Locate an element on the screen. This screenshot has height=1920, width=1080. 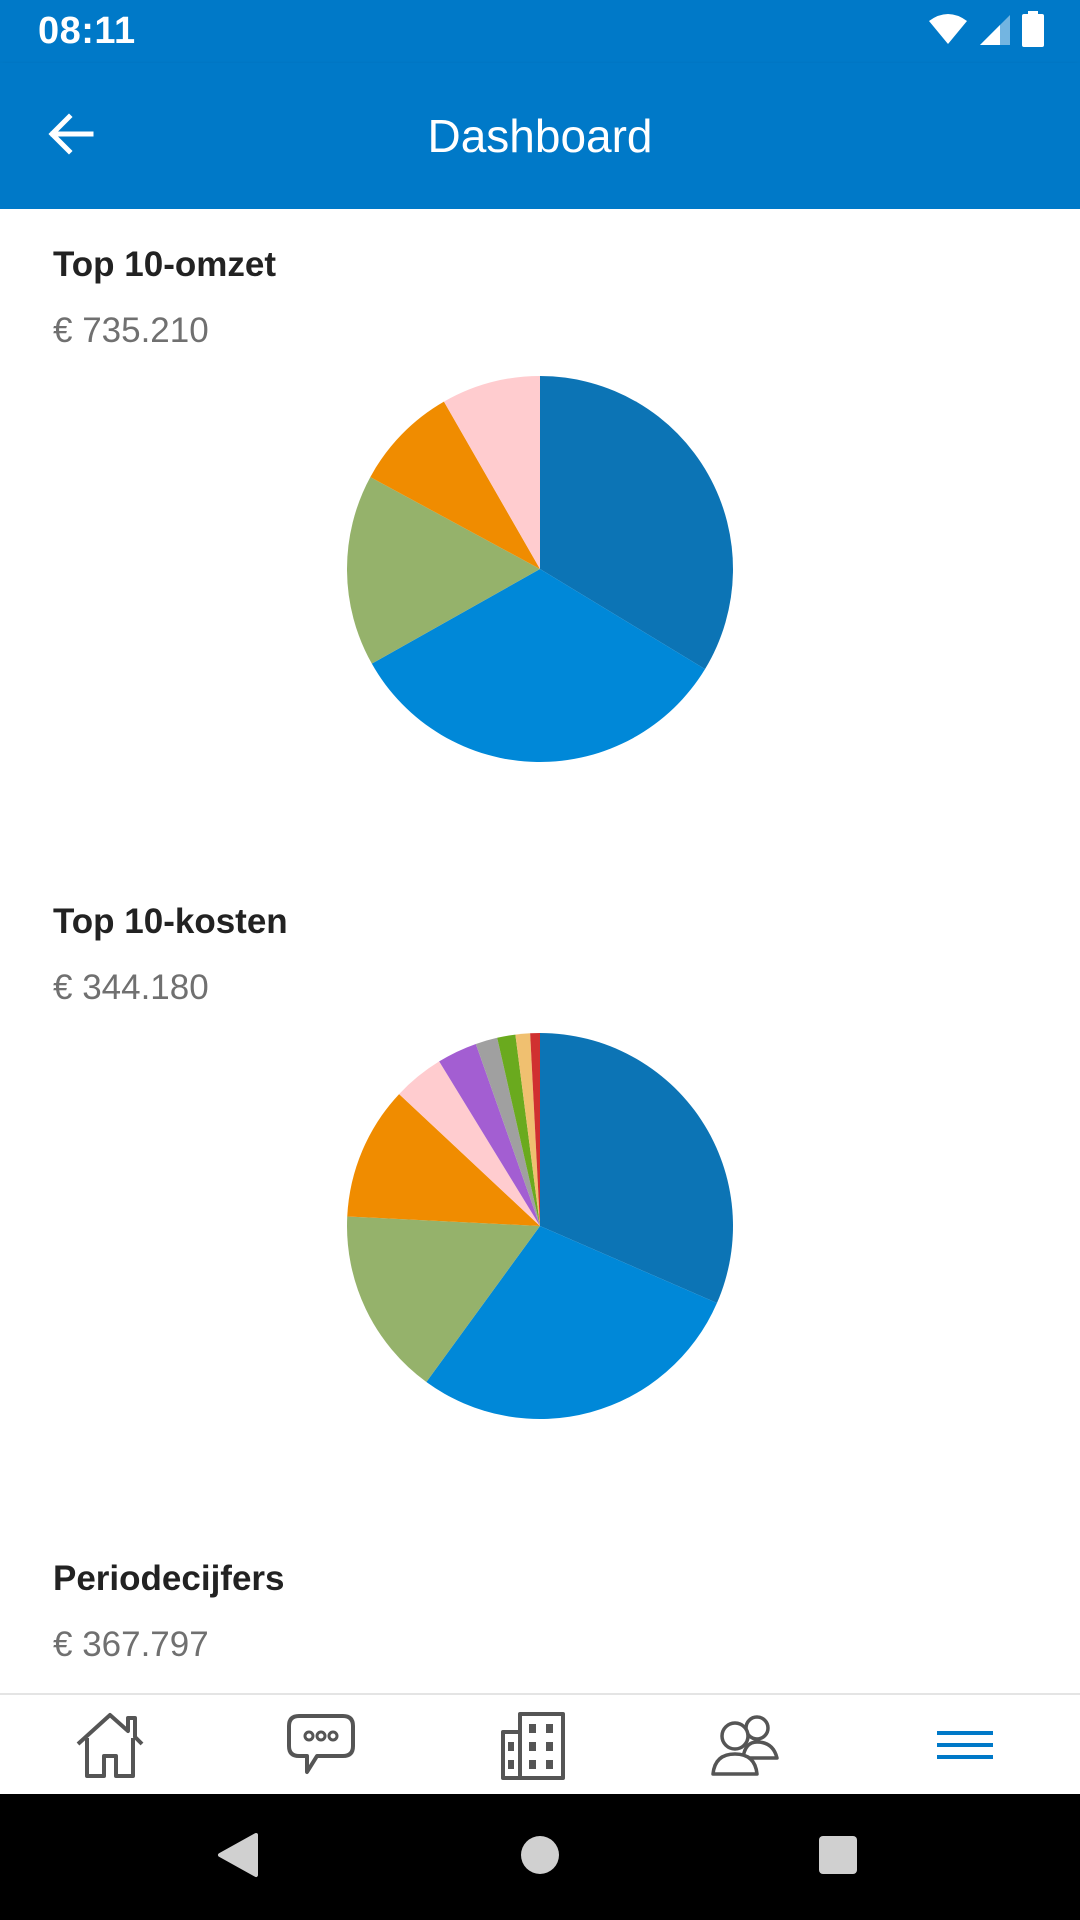
nav-home is located at coordinates (110, 1747).